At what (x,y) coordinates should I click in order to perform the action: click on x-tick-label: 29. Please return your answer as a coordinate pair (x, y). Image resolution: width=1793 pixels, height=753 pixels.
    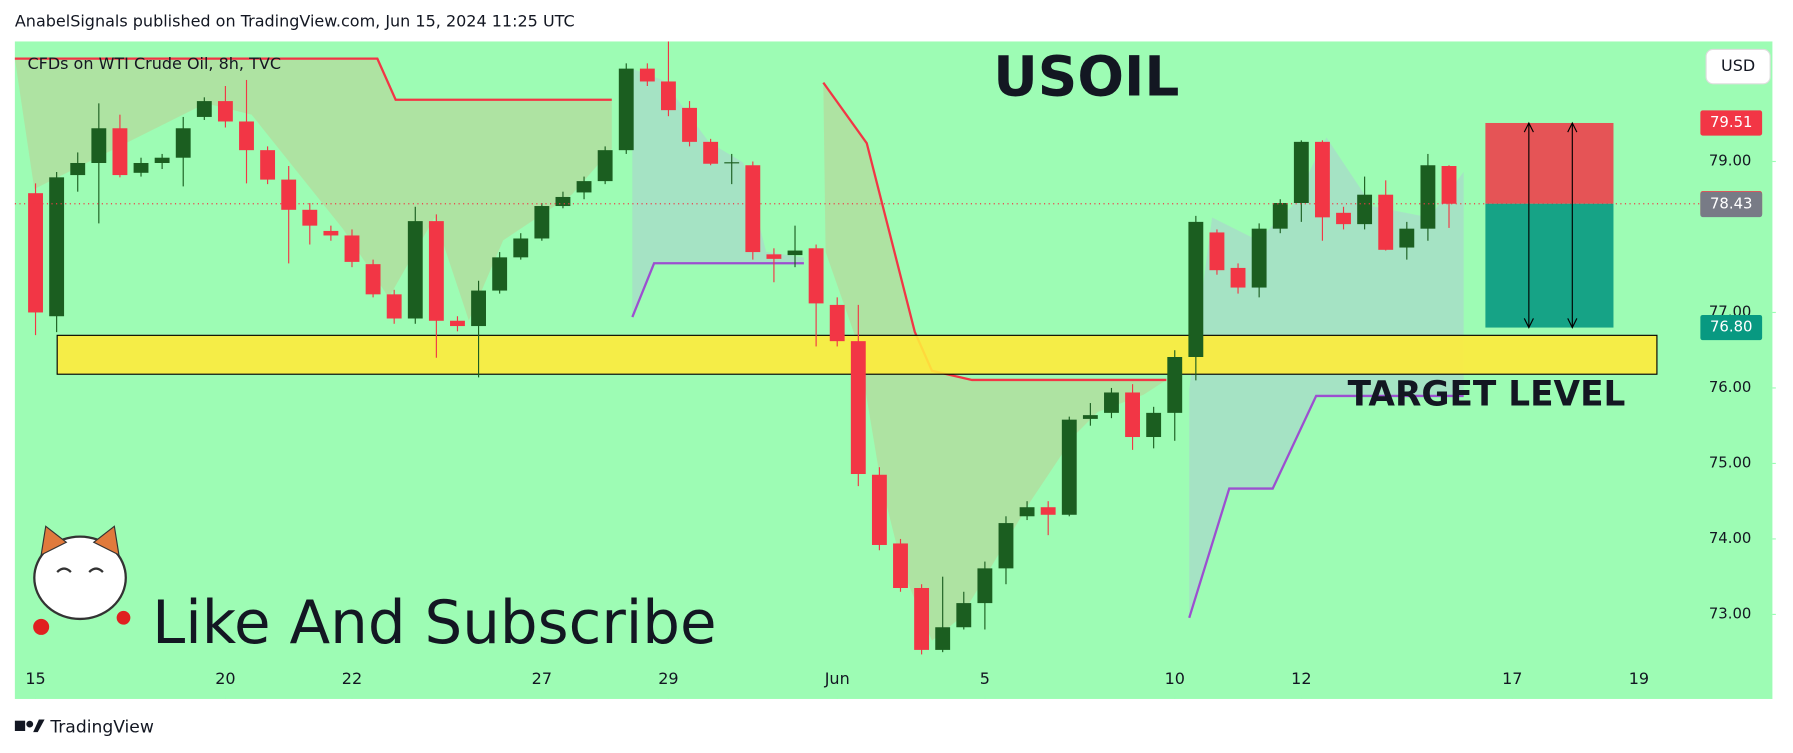
    Looking at the image, I should click on (668, 678).